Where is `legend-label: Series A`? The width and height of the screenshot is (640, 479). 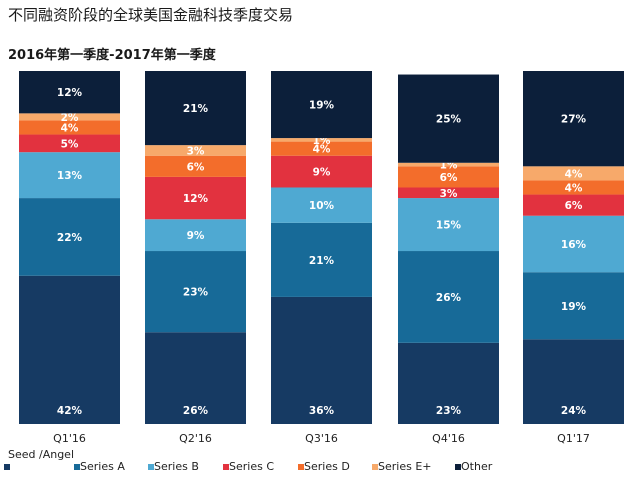
legend-label: Series A is located at coordinates (102, 466).